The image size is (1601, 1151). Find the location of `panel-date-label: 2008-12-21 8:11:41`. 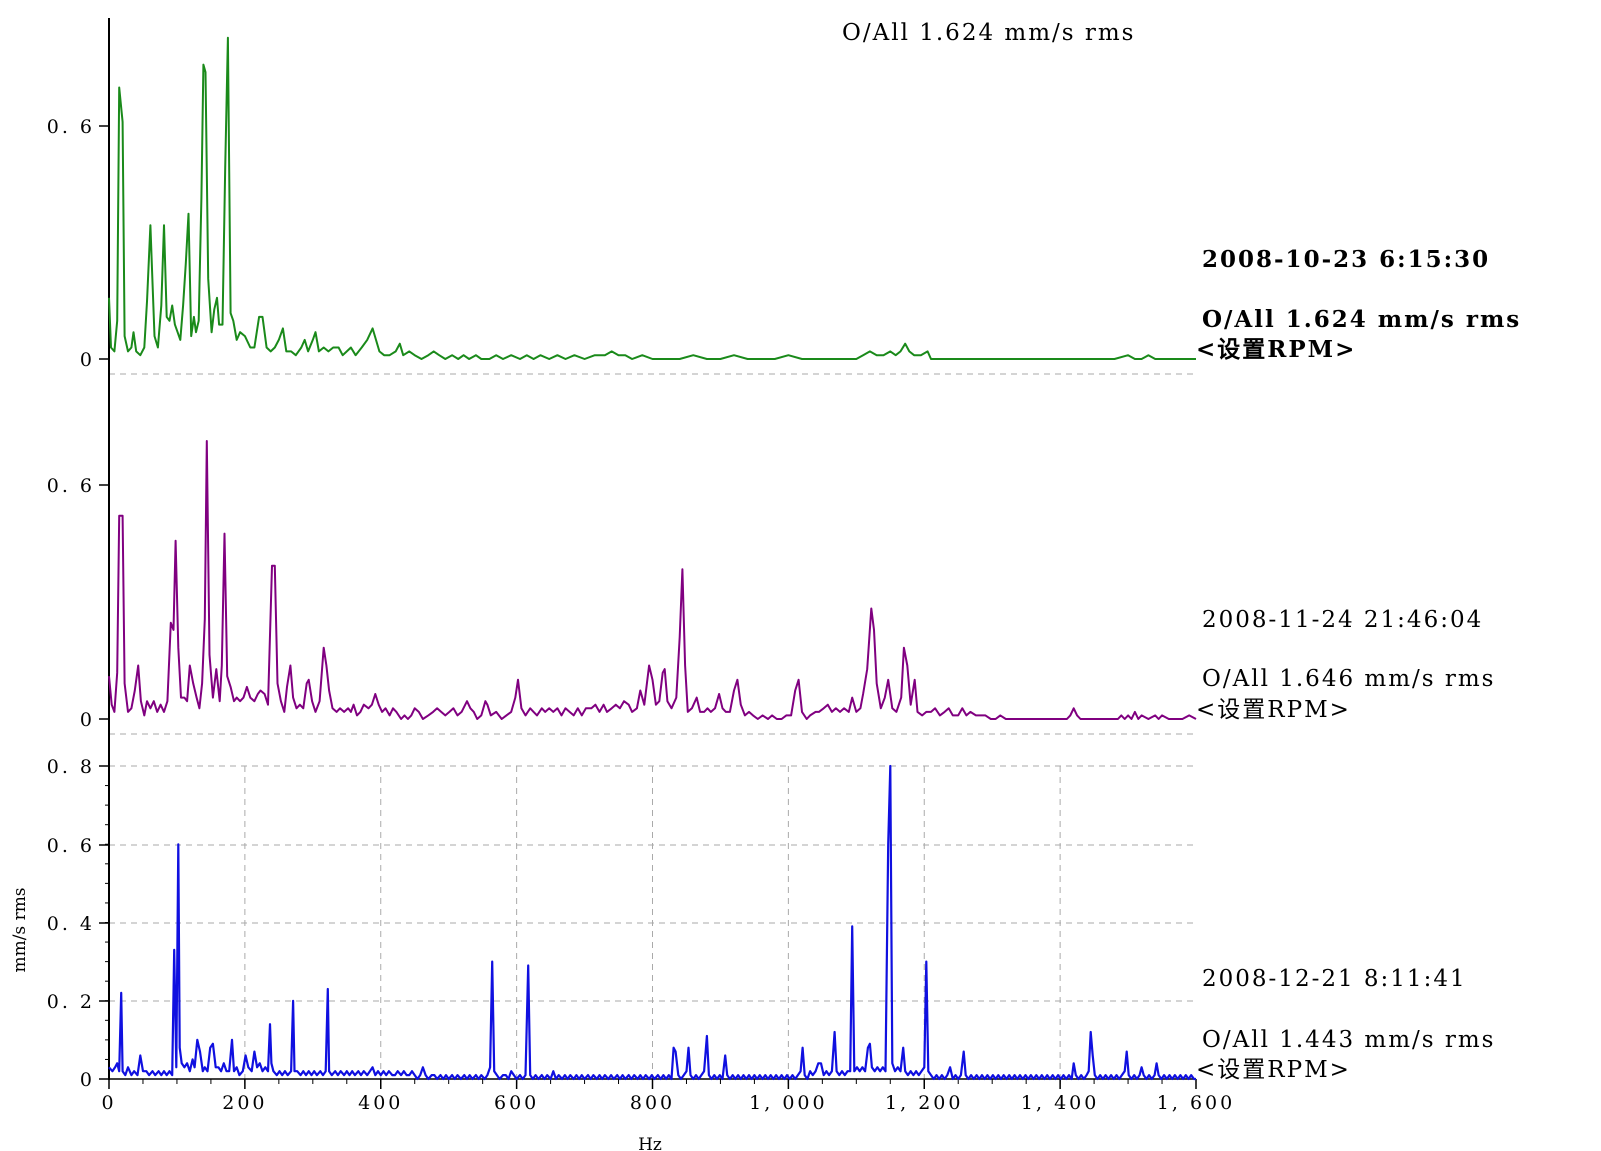

panel-date-label: 2008-12-21 8:11:41 is located at coordinates (1334, 979).